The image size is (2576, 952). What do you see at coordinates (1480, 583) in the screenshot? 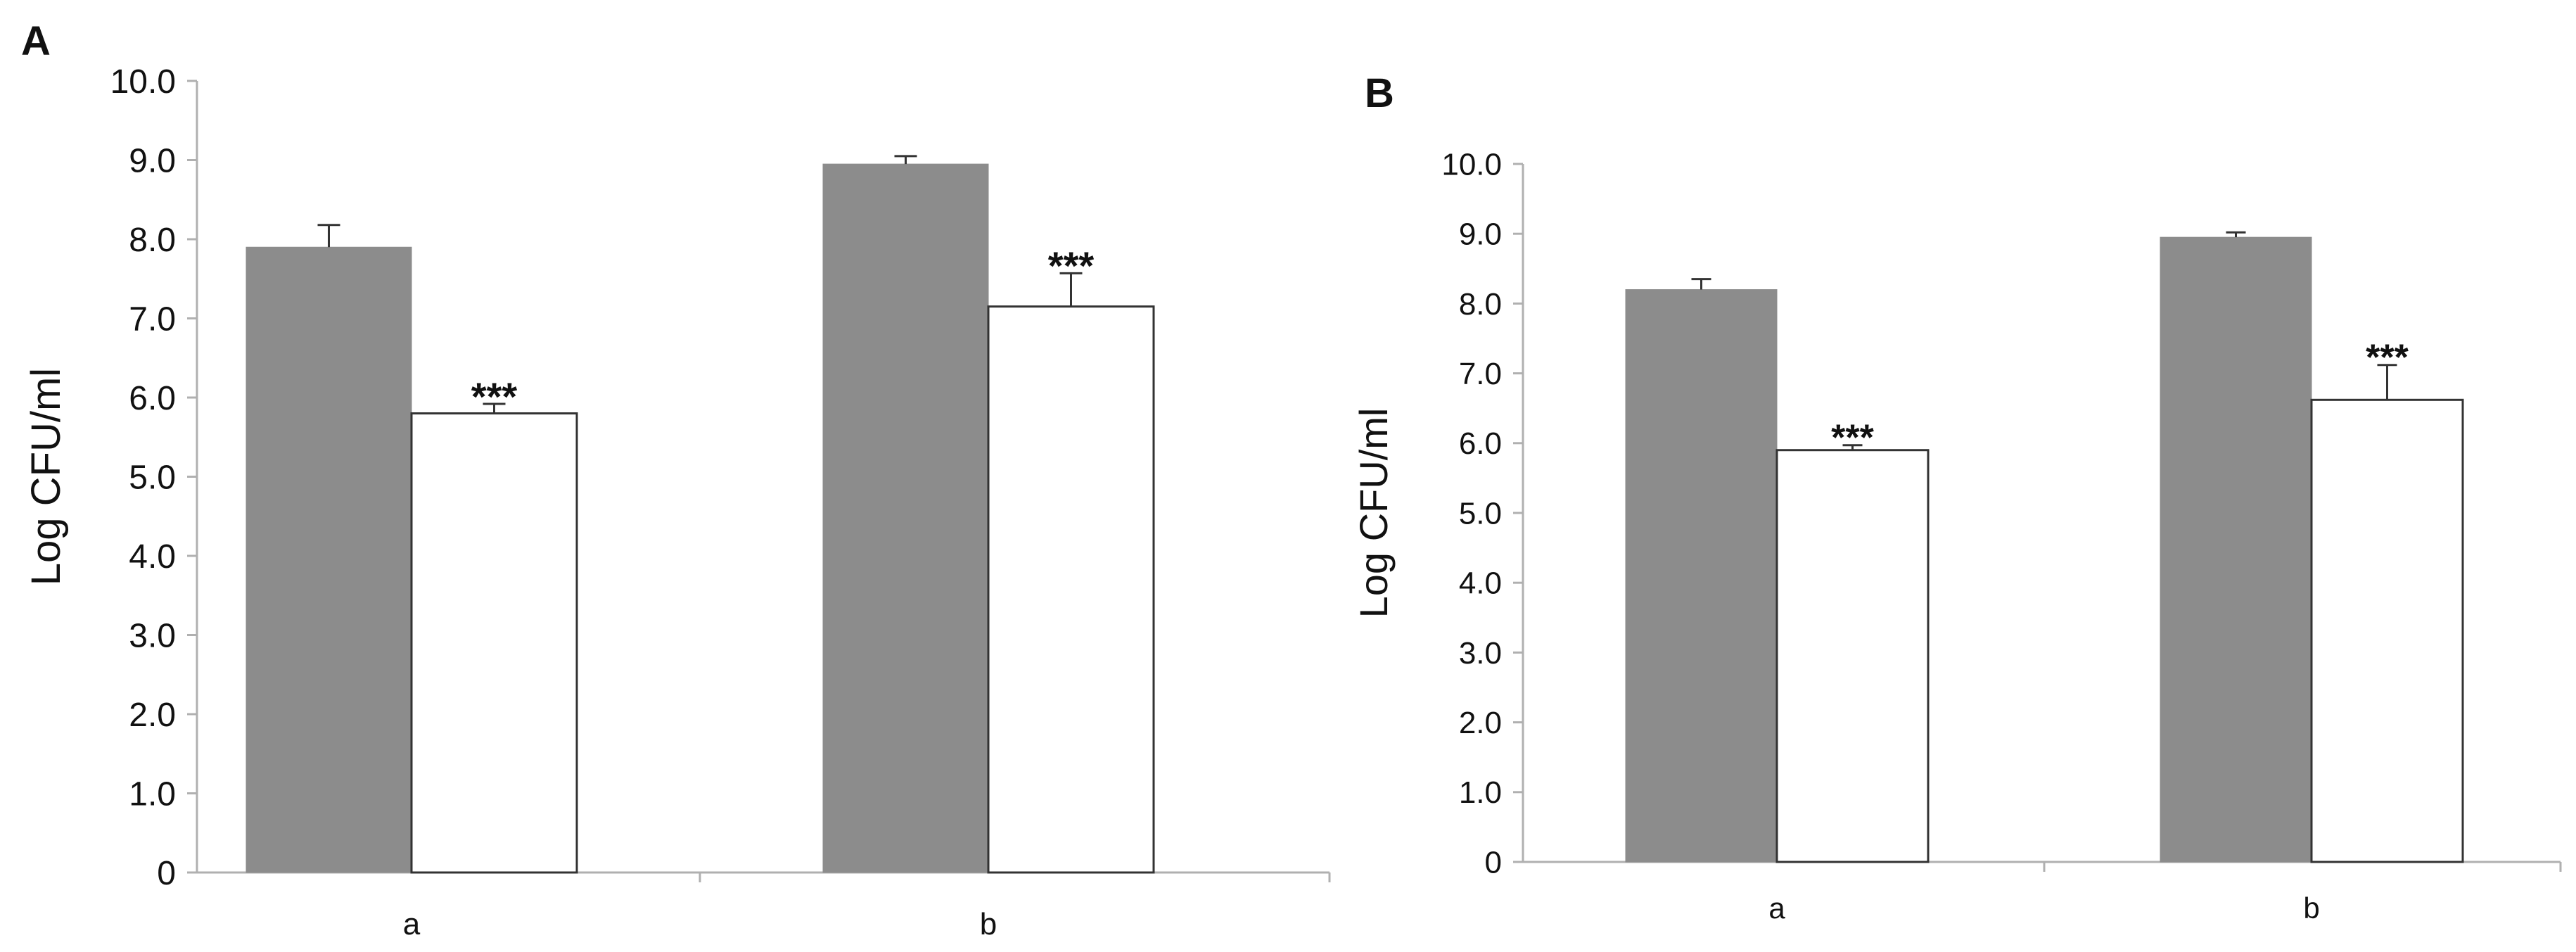
I see `panel-b-y-tick-label: 4.0` at bounding box center [1480, 583].